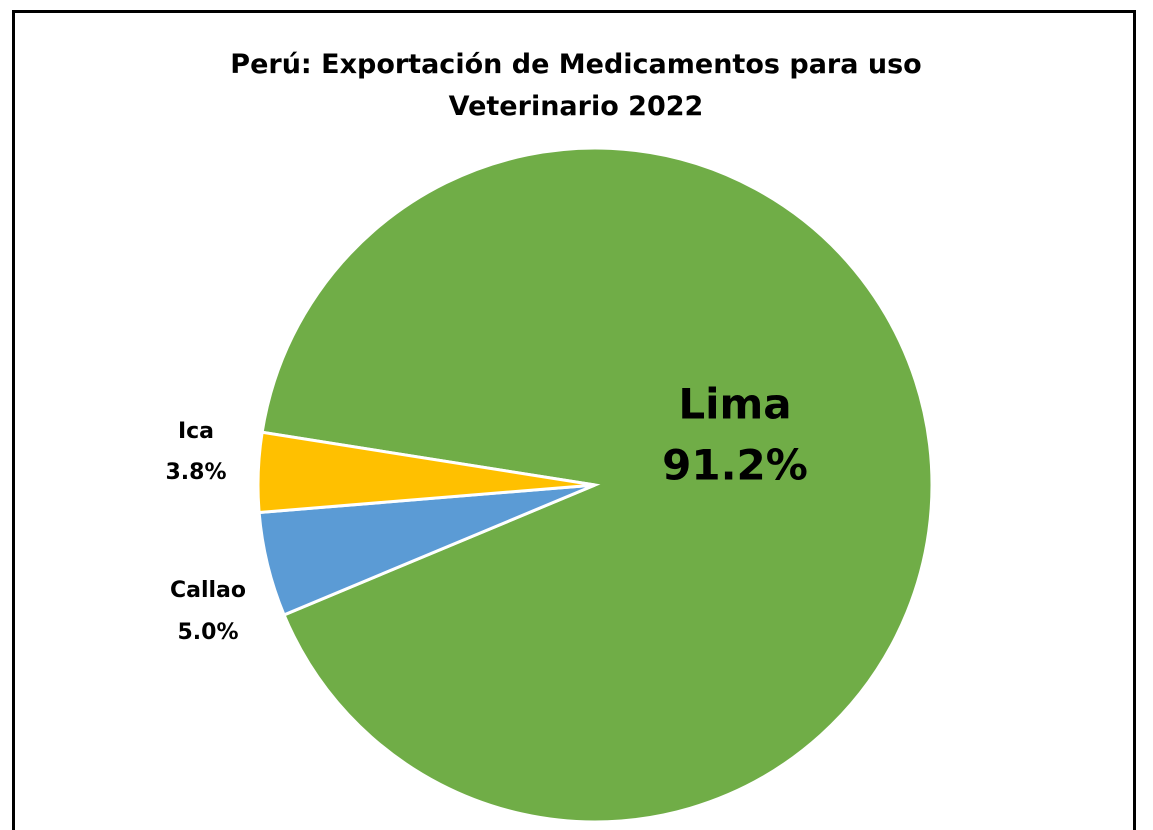 The height and width of the screenshot is (830, 1153). Describe the element at coordinates (207, 632) in the screenshot. I see `slice-value-label: 5.0%` at that location.